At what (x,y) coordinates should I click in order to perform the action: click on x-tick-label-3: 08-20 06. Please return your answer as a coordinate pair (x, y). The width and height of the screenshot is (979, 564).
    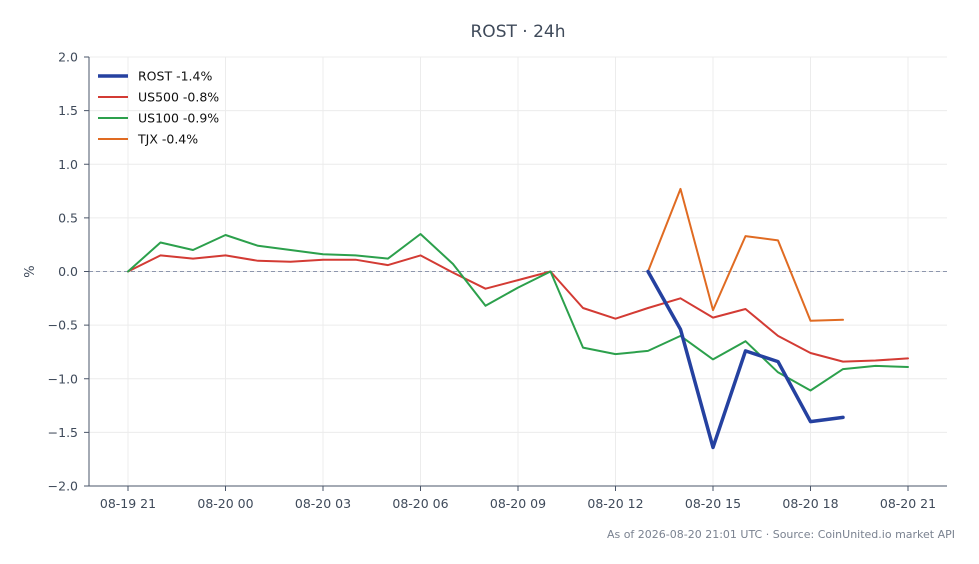
    Looking at the image, I should click on (420, 503).